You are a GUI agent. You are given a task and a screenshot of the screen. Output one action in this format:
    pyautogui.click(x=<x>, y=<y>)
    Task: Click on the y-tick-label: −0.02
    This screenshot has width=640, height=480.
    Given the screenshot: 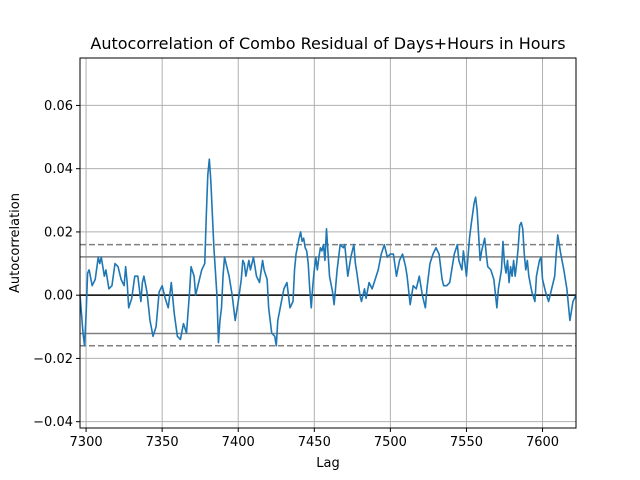 What is the action you would take?
    pyautogui.click(x=53, y=359)
    